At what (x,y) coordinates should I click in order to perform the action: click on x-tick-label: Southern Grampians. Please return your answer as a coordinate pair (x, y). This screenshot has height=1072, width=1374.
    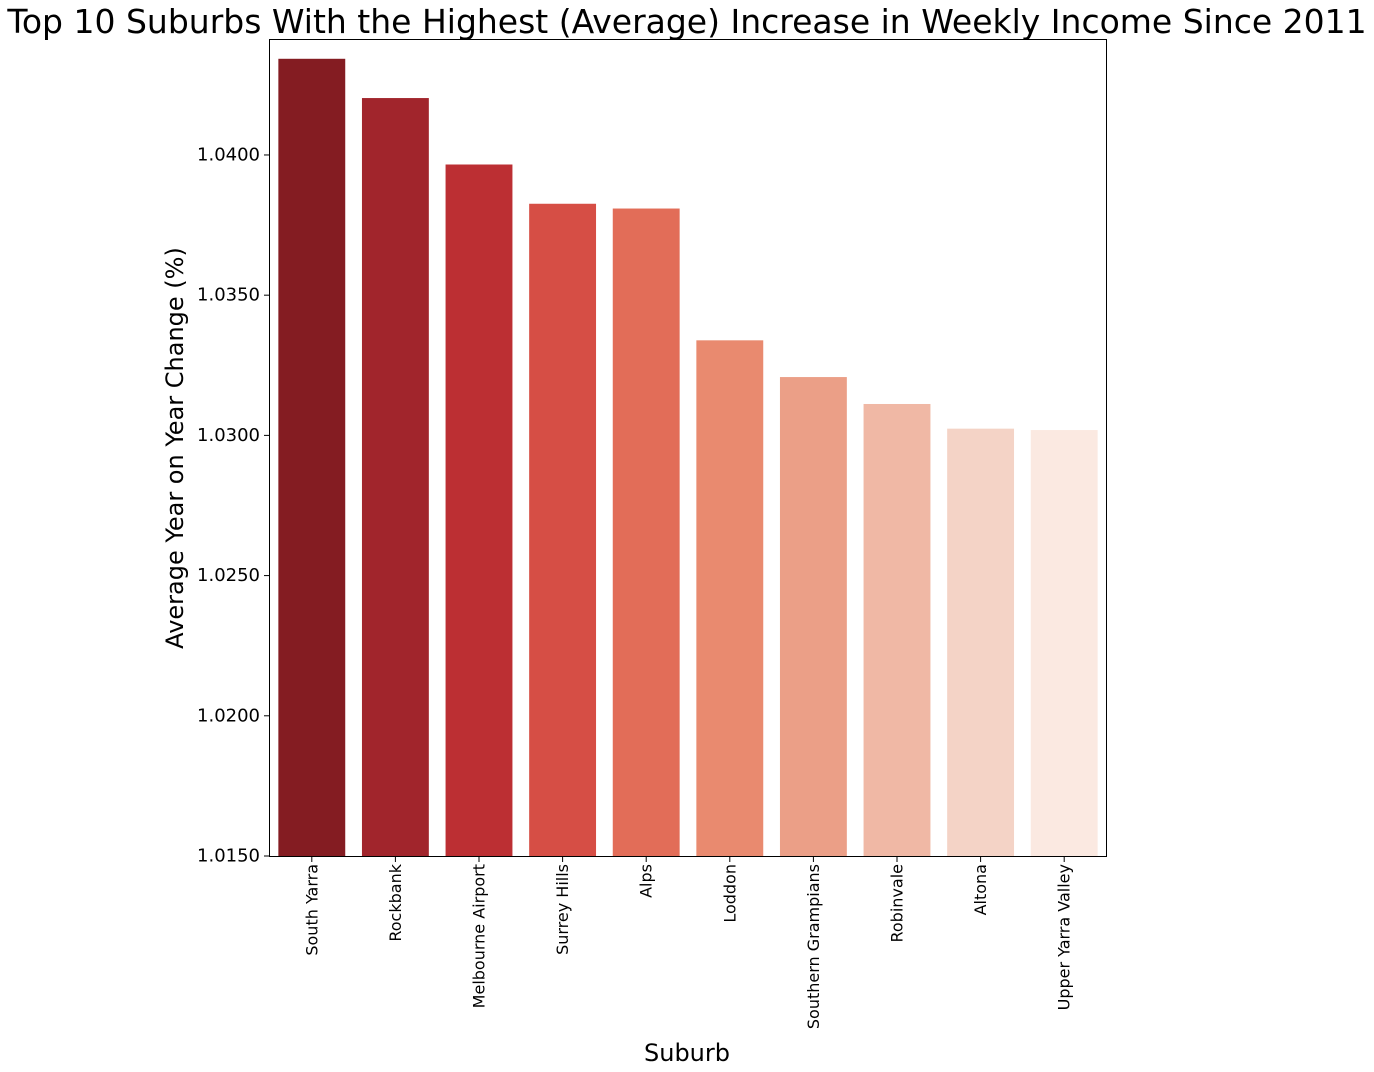
    Looking at the image, I should click on (813, 946).